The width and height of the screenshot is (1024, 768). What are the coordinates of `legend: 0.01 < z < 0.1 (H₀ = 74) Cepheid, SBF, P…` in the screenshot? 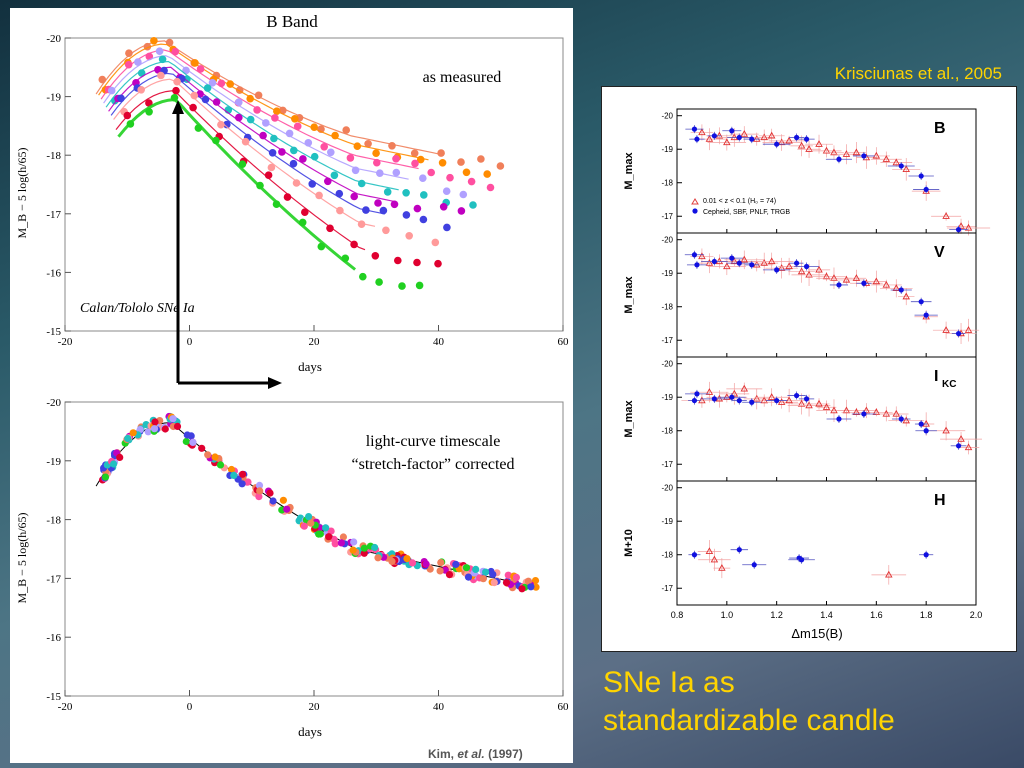 It's located at (740, 207).